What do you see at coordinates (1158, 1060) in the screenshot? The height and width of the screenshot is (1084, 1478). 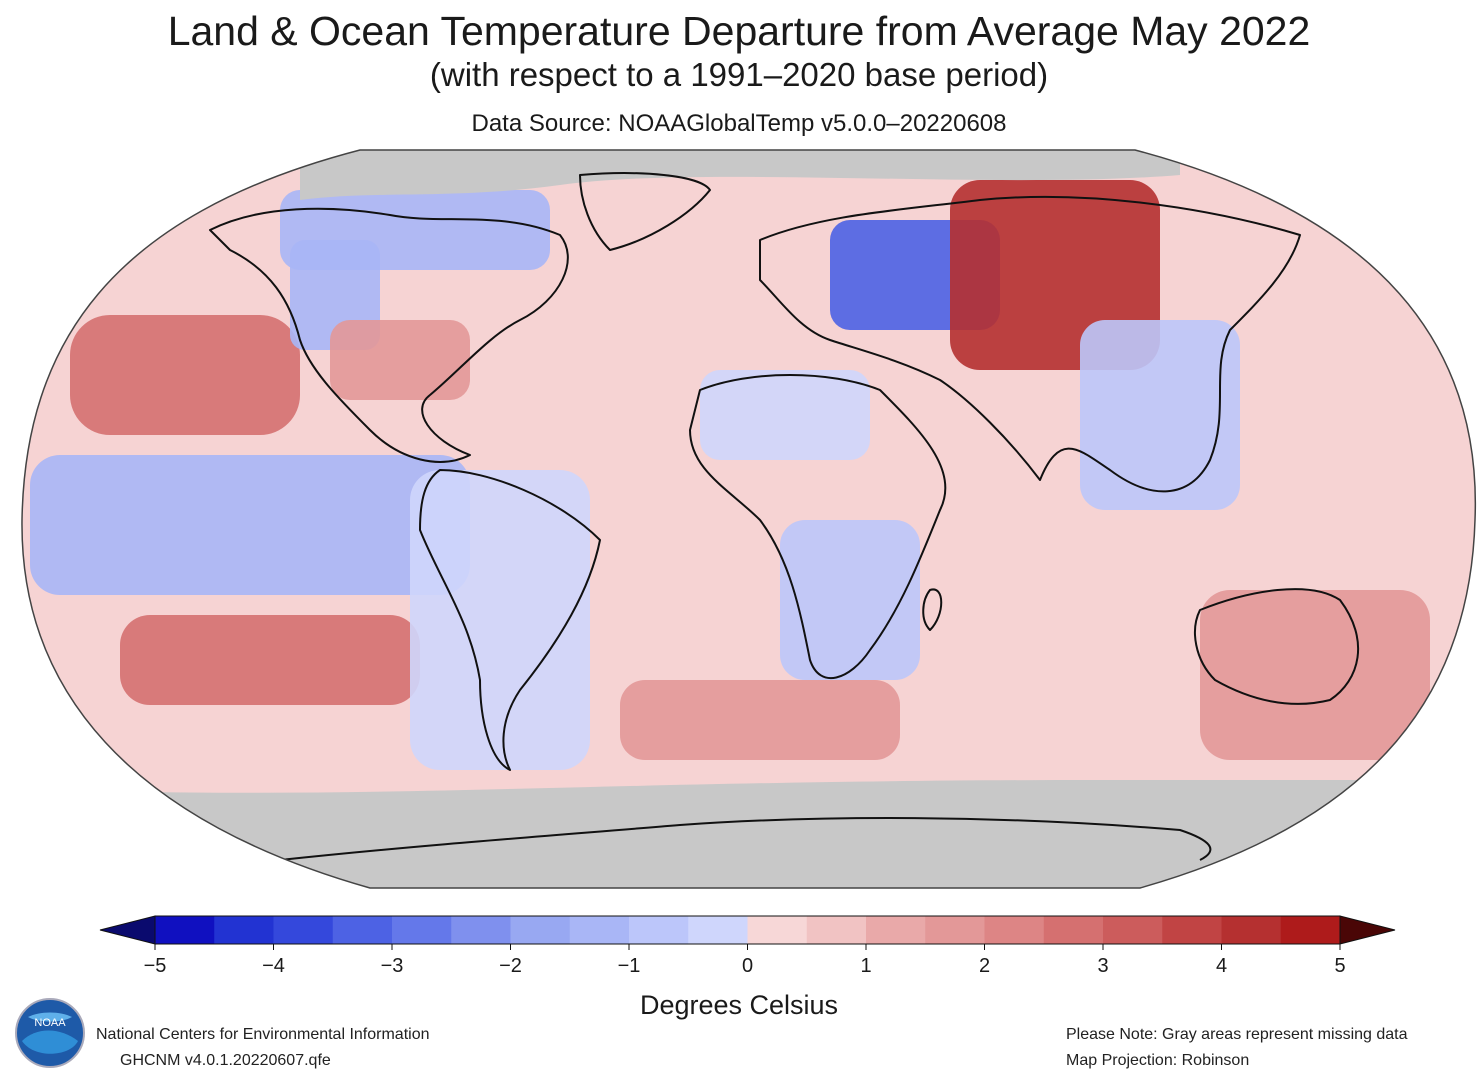 I see `projection-note: Map Projection: Robinson` at bounding box center [1158, 1060].